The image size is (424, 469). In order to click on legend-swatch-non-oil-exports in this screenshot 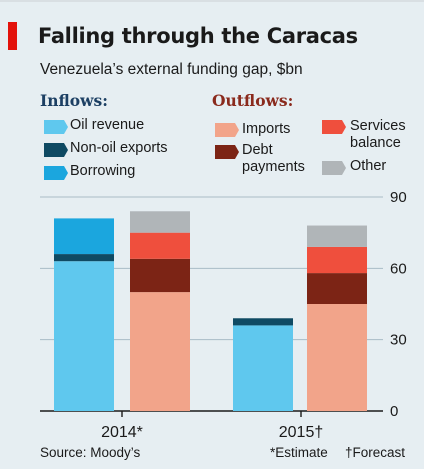, I will do `click(56, 150)`.